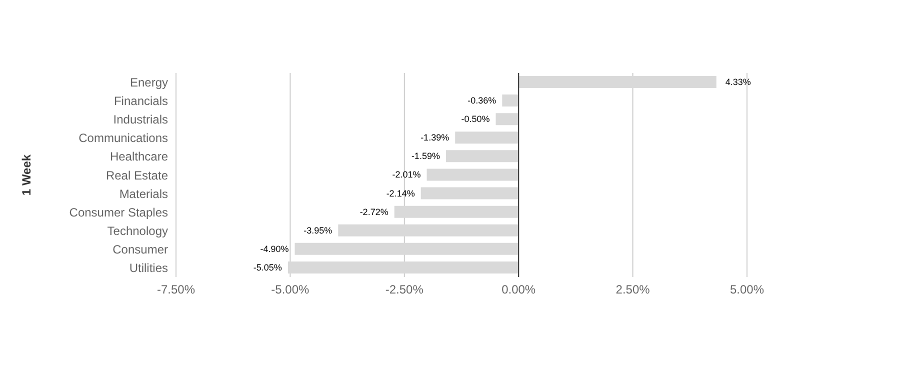  I want to click on data-label: -2.01%, so click(406, 175).